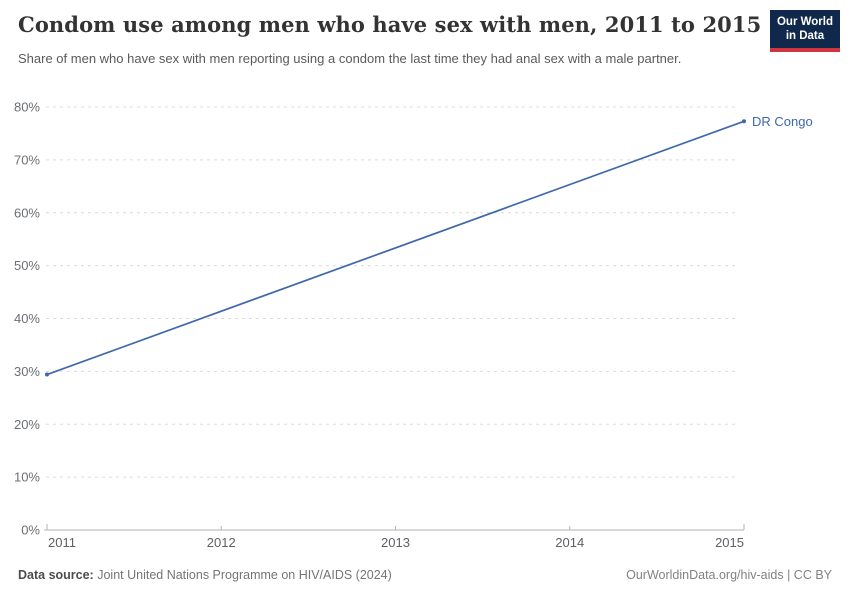 The height and width of the screenshot is (600, 850). What do you see at coordinates (27, 212) in the screenshot?
I see `y-tick-label: 60%` at bounding box center [27, 212].